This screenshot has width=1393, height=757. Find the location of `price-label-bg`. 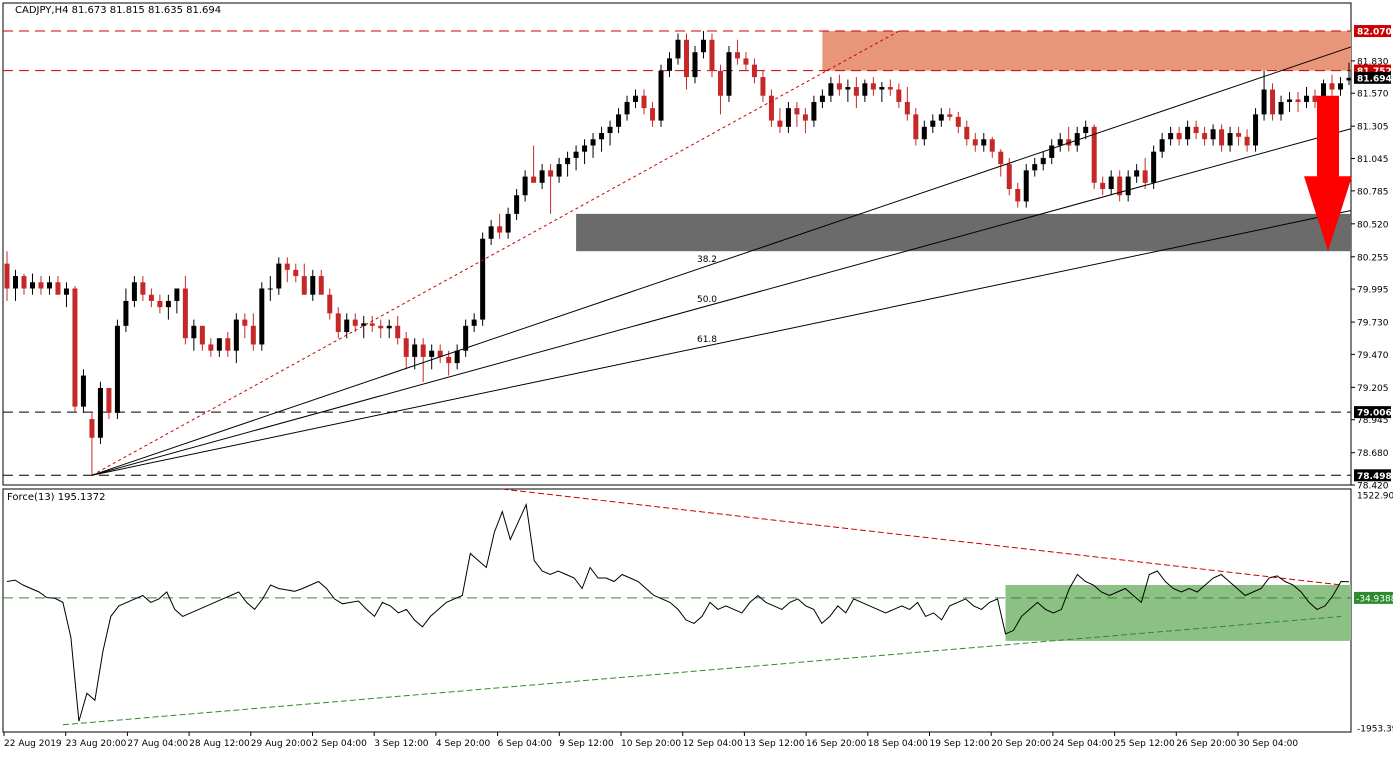

price-label-bg is located at coordinates (1372, 31).